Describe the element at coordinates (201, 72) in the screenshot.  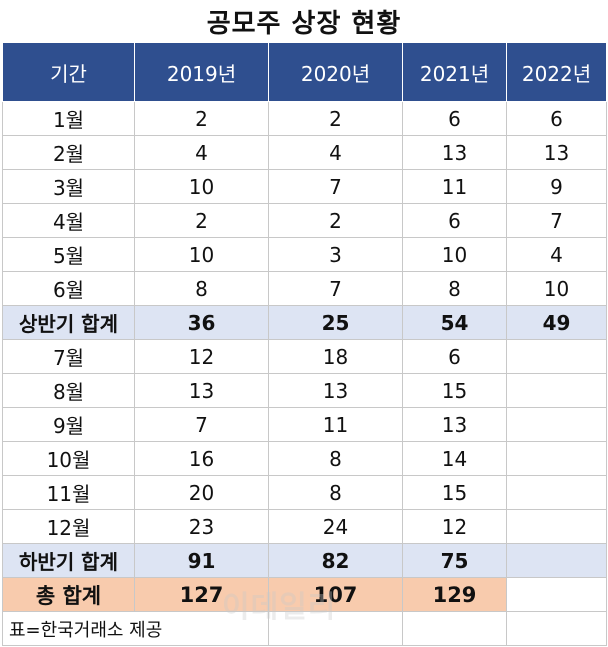
I see `header-2019: 2019년` at that location.